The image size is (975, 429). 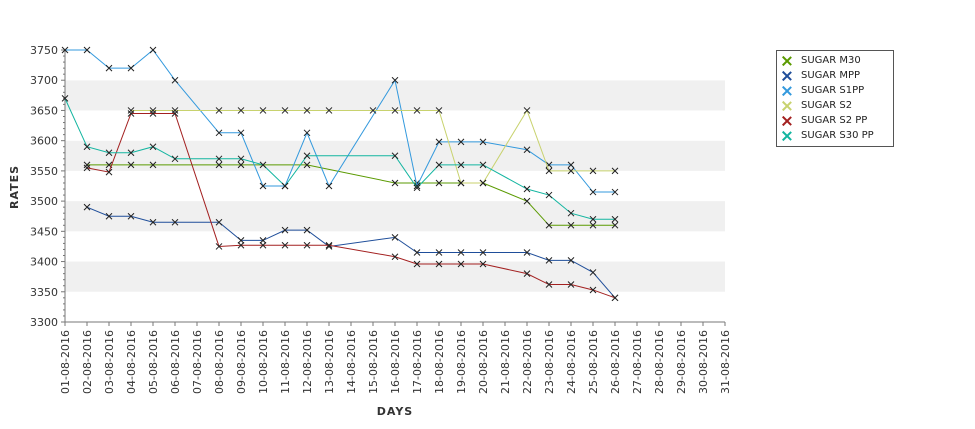 I want to click on x-tick-label: 06-08-2016, so click(x=175, y=362).